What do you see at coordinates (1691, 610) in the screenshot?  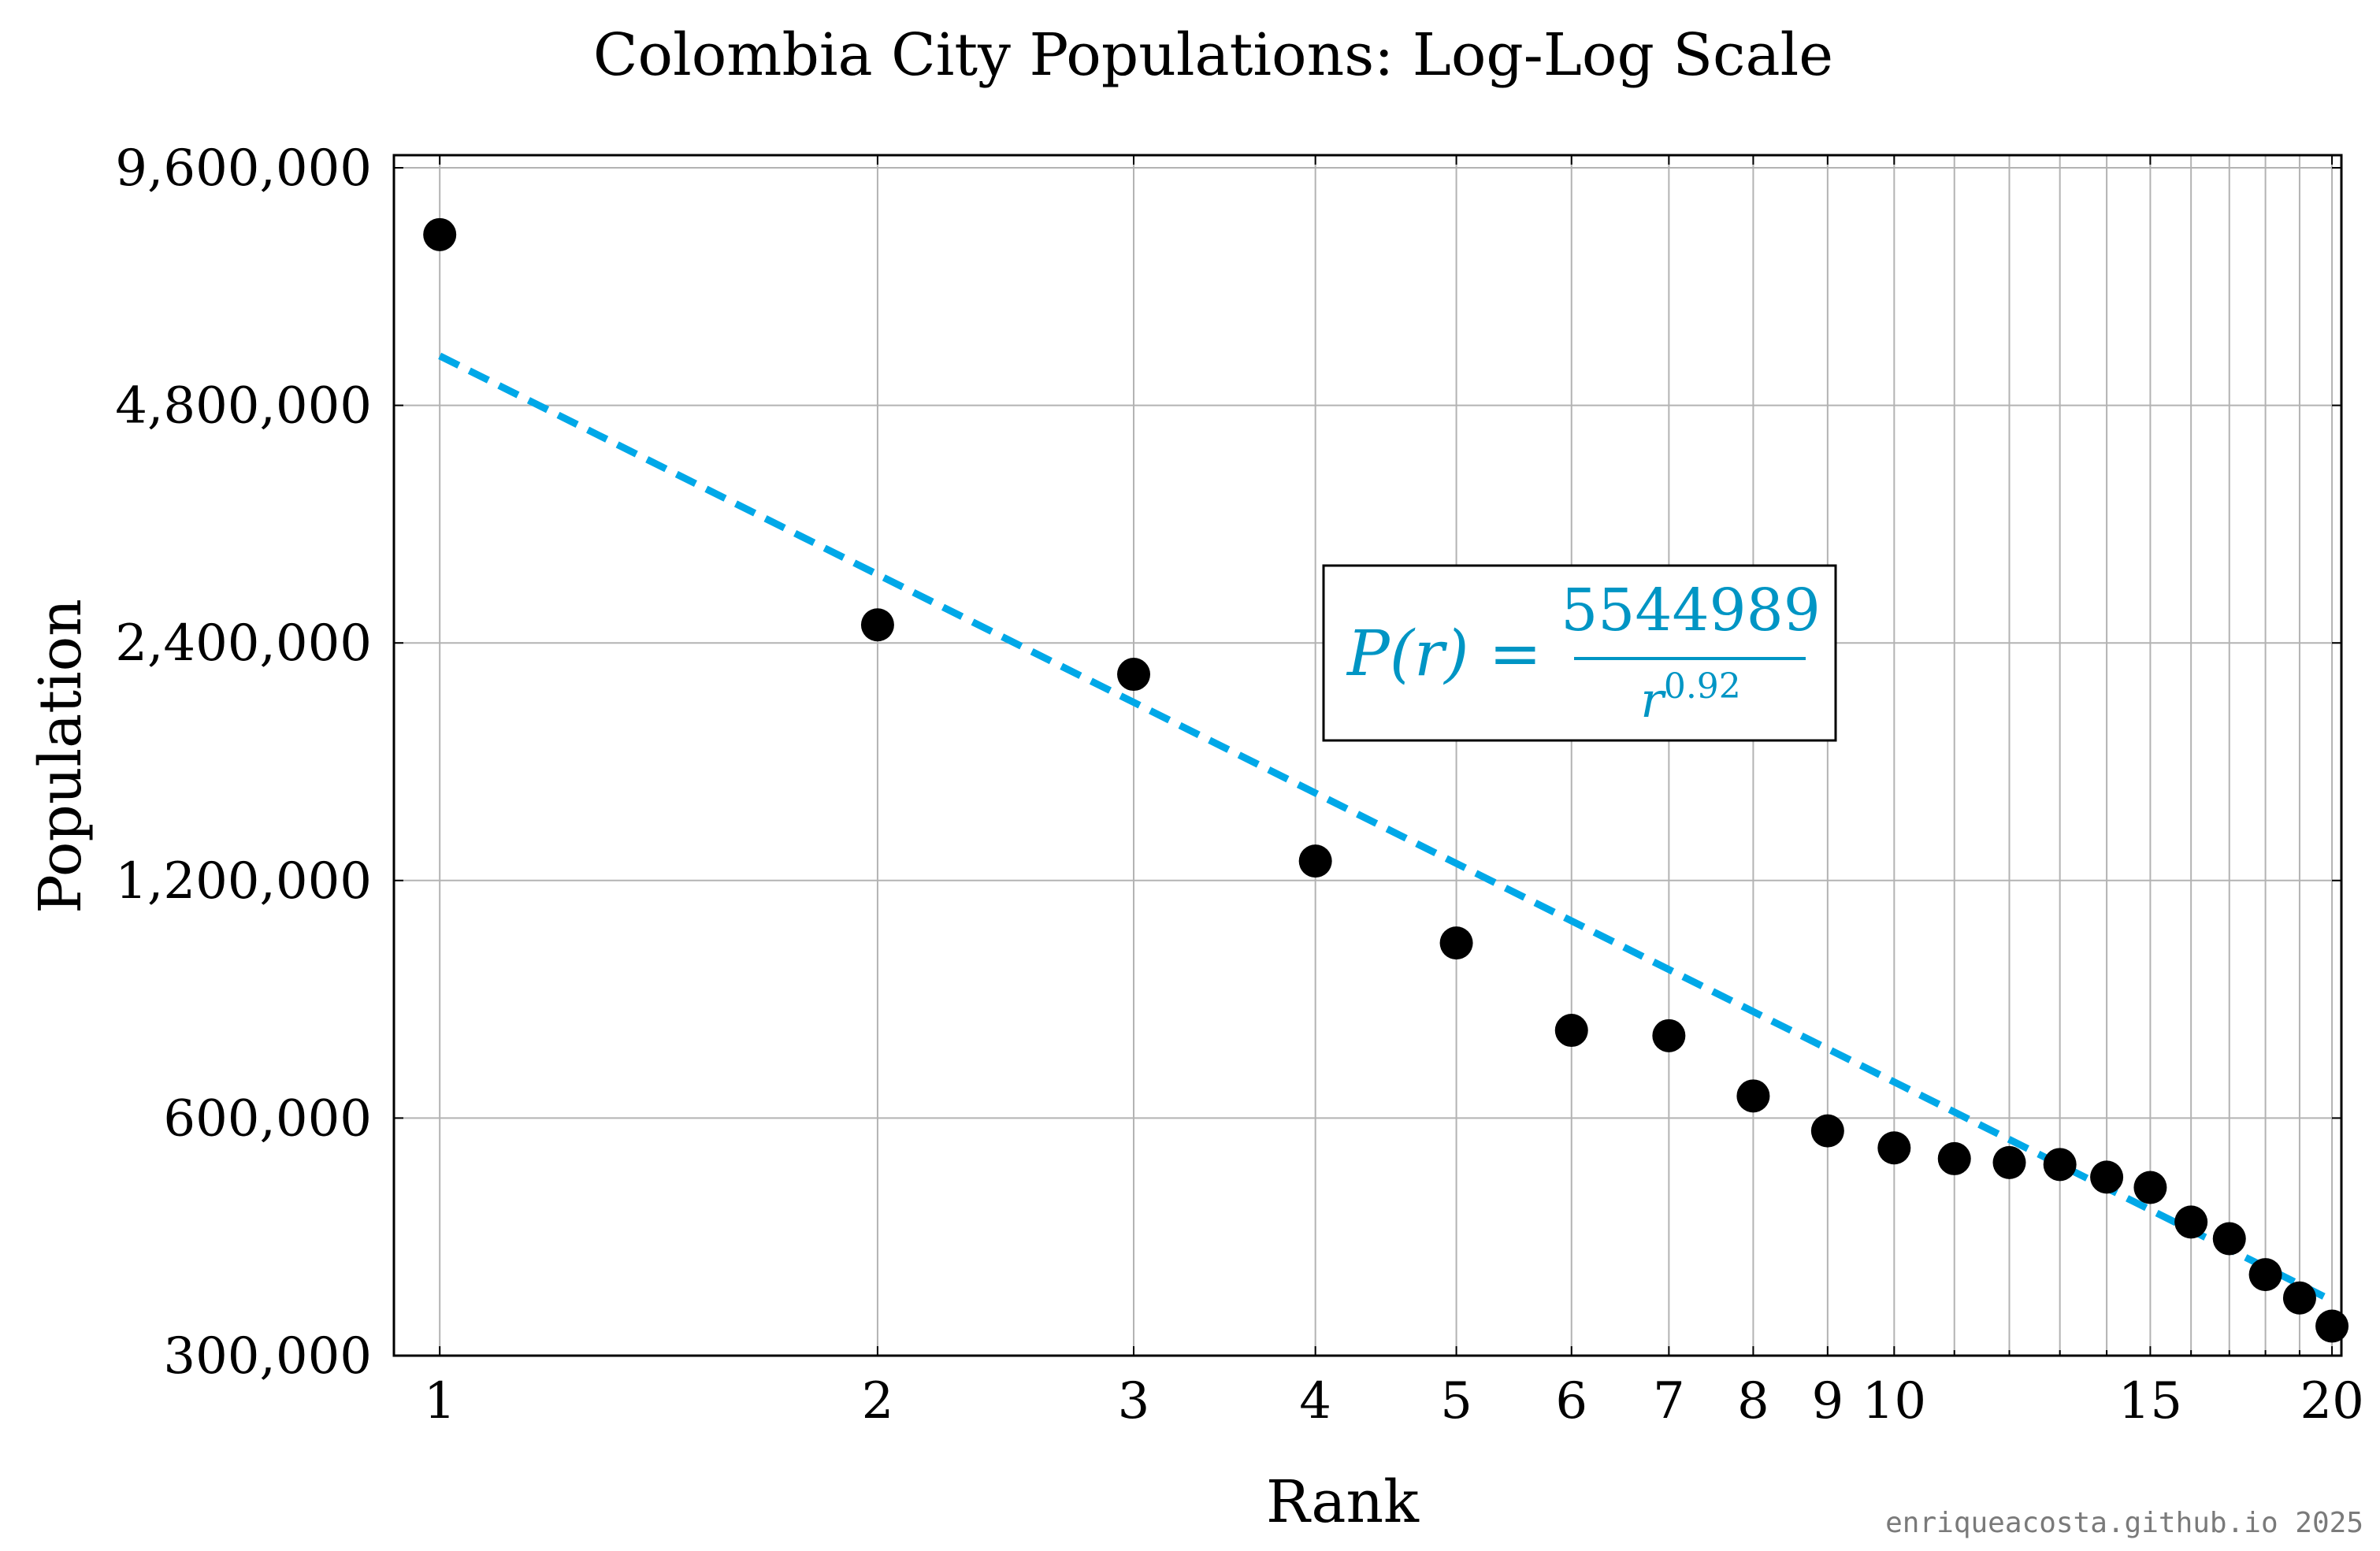 I see `fit-equation-numerator: 5544989` at bounding box center [1691, 610].